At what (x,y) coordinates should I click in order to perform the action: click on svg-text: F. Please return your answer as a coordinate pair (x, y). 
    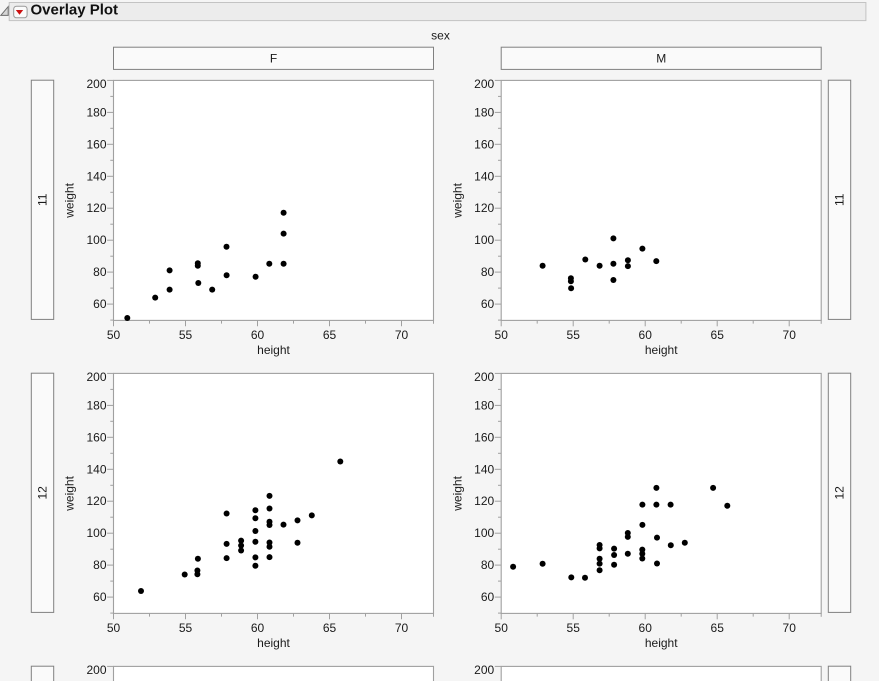
    Looking at the image, I should click on (273, 59).